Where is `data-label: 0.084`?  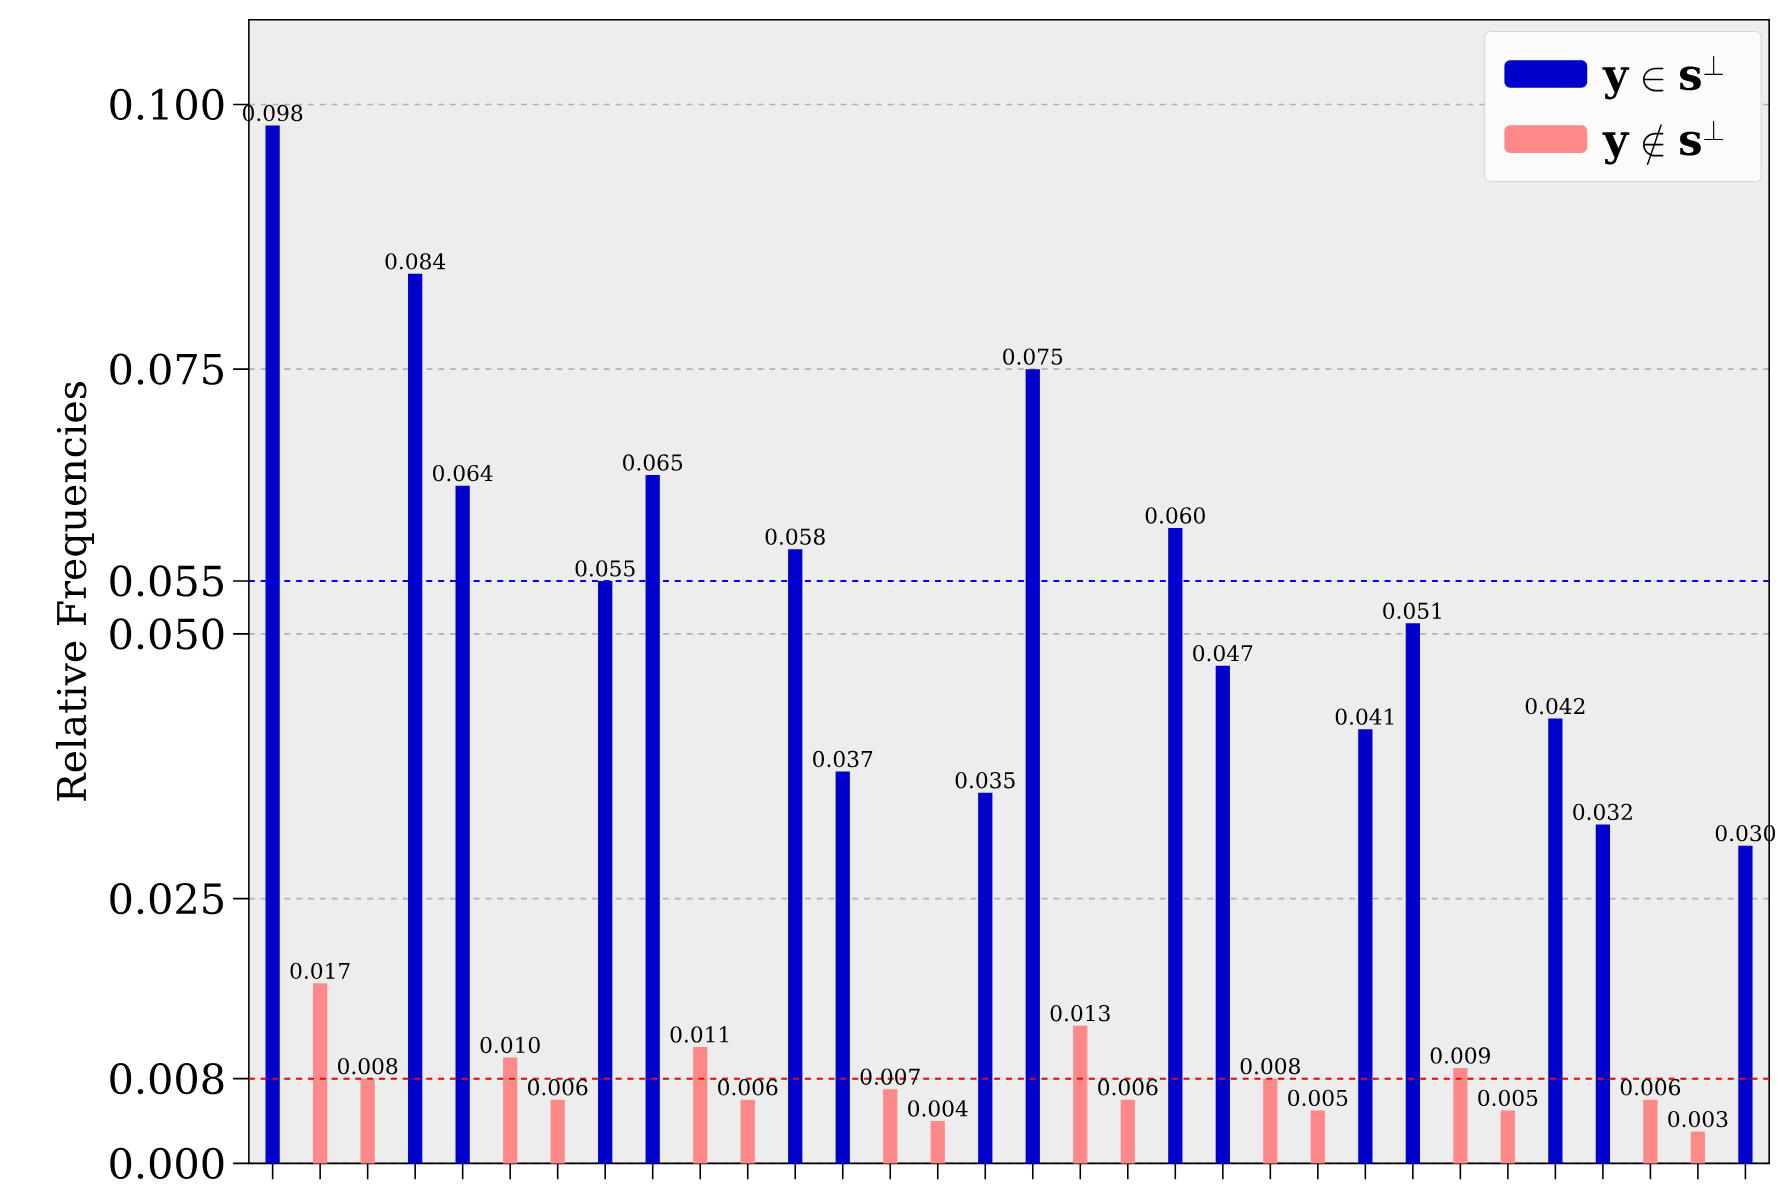 data-label: 0.084 is located at coordinates (415, 261).